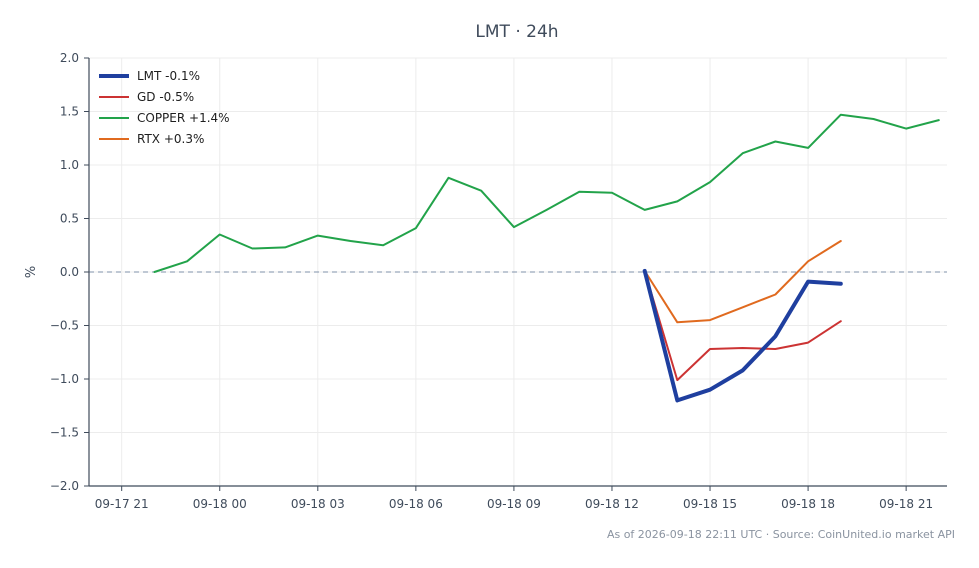  I want to click on x-tick-label: 09-18 06, so click(416, 504).